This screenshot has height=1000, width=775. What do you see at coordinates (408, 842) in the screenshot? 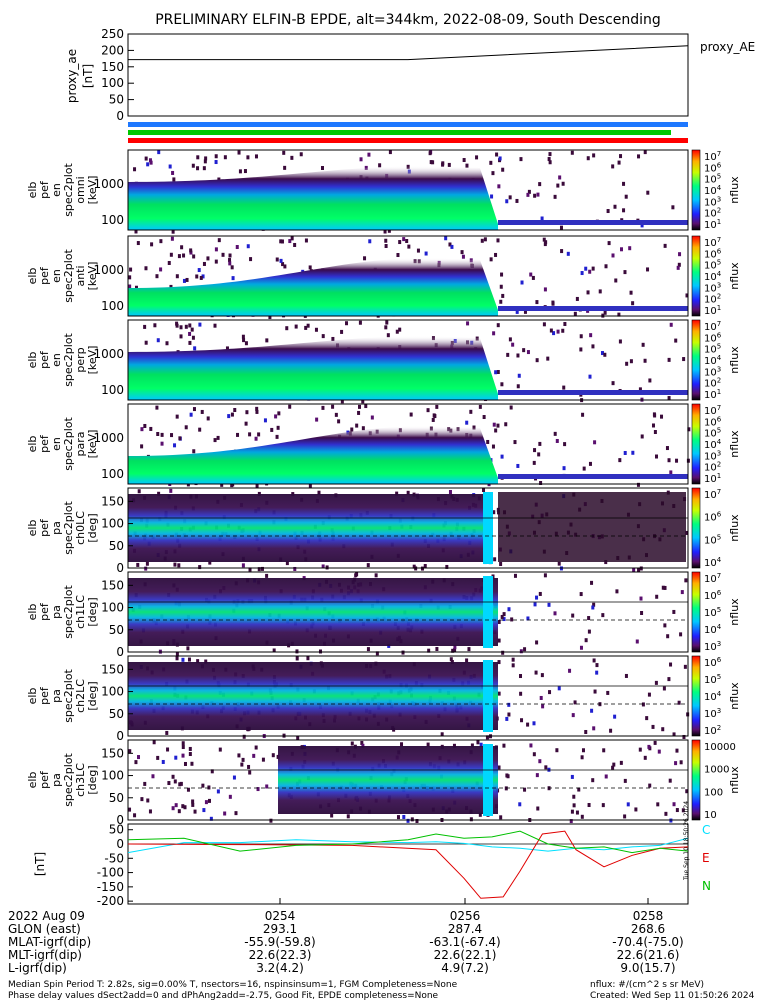
I see `mag-series-N` at bounding box center [408, 842].